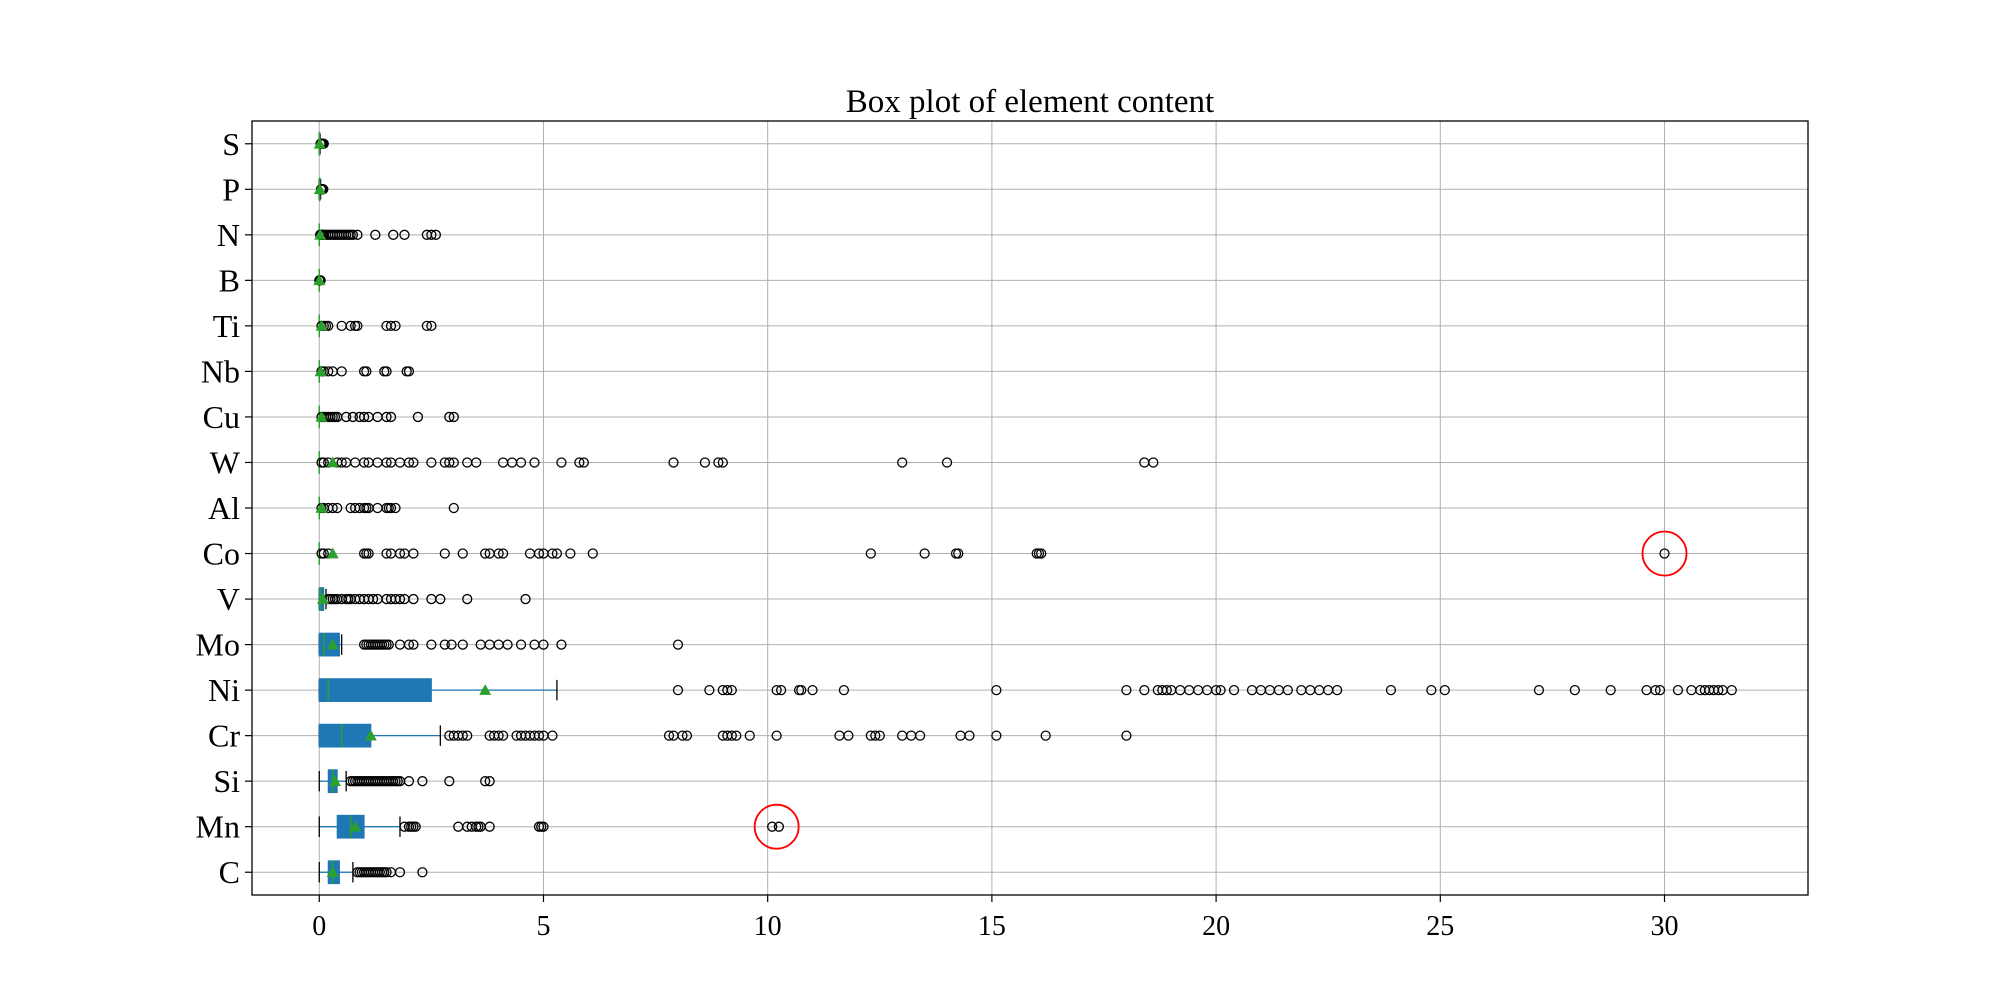 The width and height of the screenshot is (2000, 1000). I want to click on box-Cr, so click(379, 735).